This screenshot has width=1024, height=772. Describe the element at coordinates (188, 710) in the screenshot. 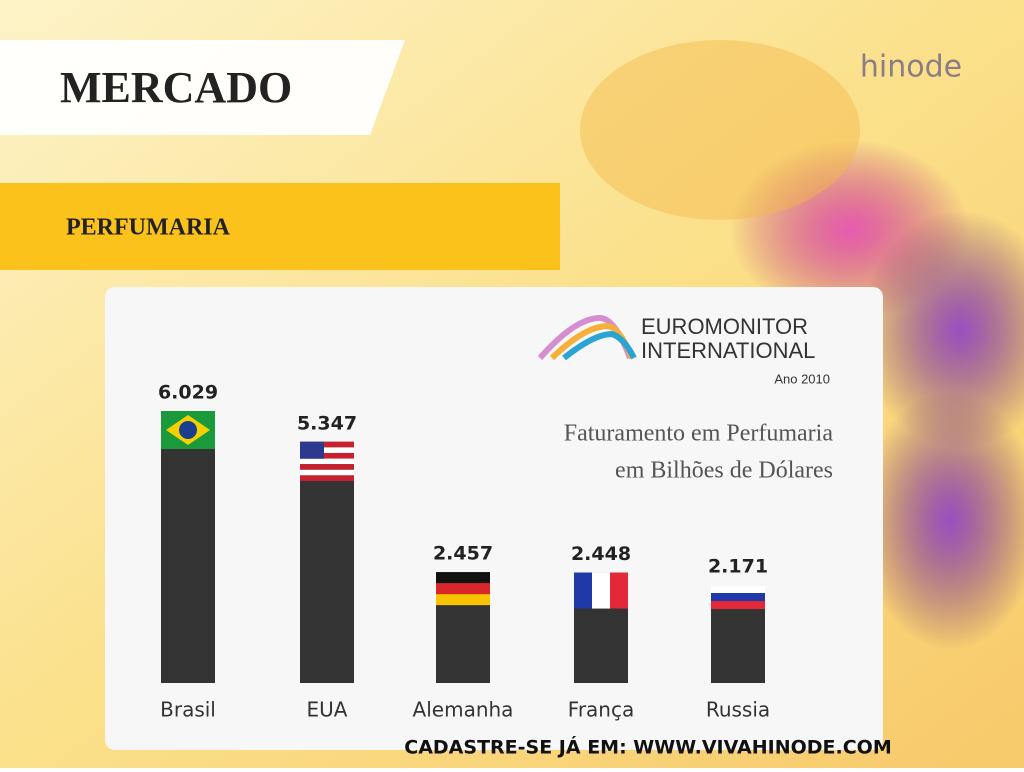

I see `x-tick-label: Brasil` at that location.